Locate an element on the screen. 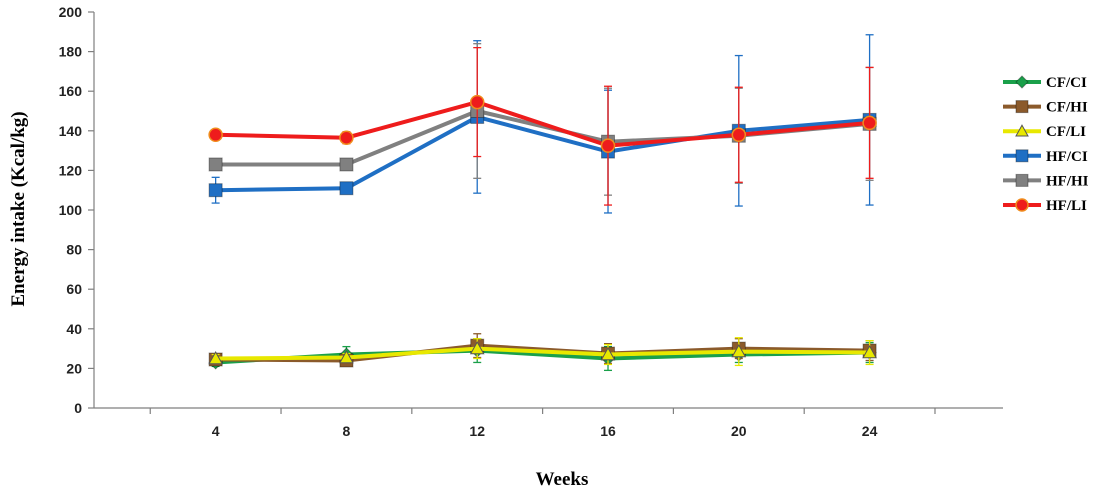 The width and height of the screenshot is (1102, 488). x-tick-label: 24 is located at coordinates (870, 431).